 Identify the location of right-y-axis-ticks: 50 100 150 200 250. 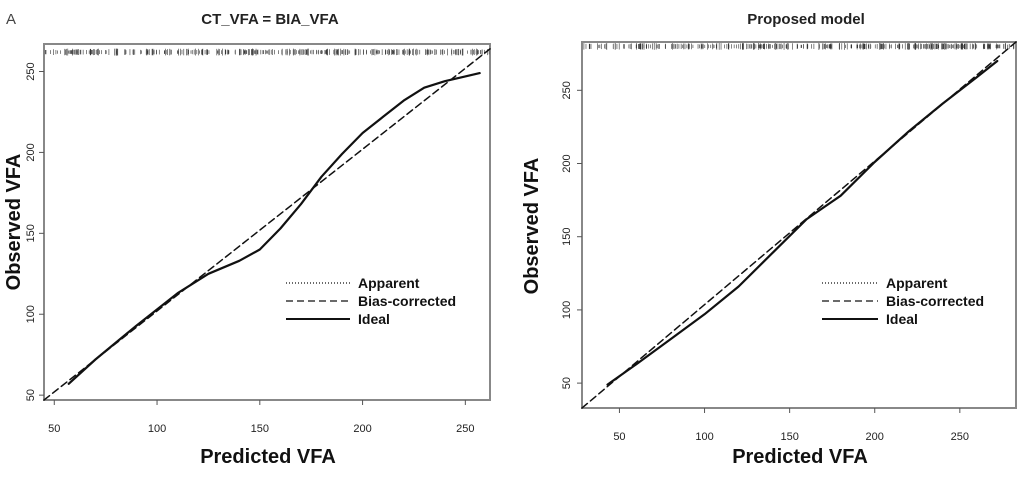
(571, 235).